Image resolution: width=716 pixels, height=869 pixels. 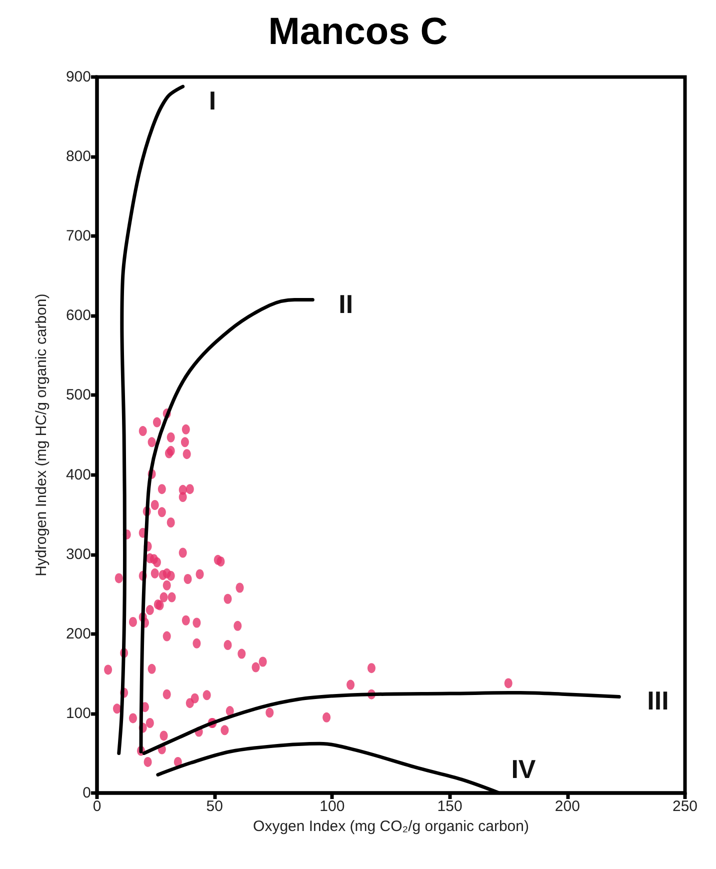 What do you see at coordinates (78, 77) in the screenshot?
I see `y-tick-label: 900` at bounding box center [78, 77].